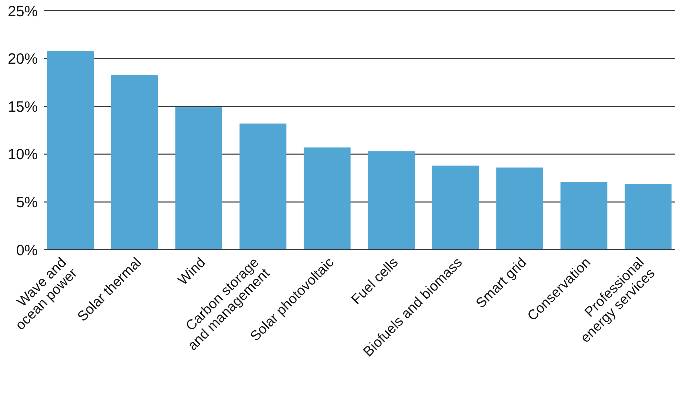 The image size is (685, 396). What do you see at coordinates (23, 59) in the screenshot?
I see `y-tick-label: 20%` at bounding box center [23, 59].